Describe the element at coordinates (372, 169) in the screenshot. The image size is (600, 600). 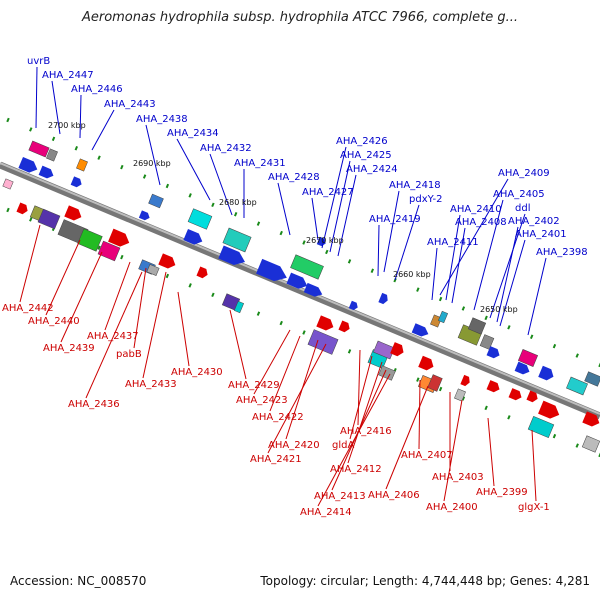
I see `forward-gene-label: AHA_2424` at that location.